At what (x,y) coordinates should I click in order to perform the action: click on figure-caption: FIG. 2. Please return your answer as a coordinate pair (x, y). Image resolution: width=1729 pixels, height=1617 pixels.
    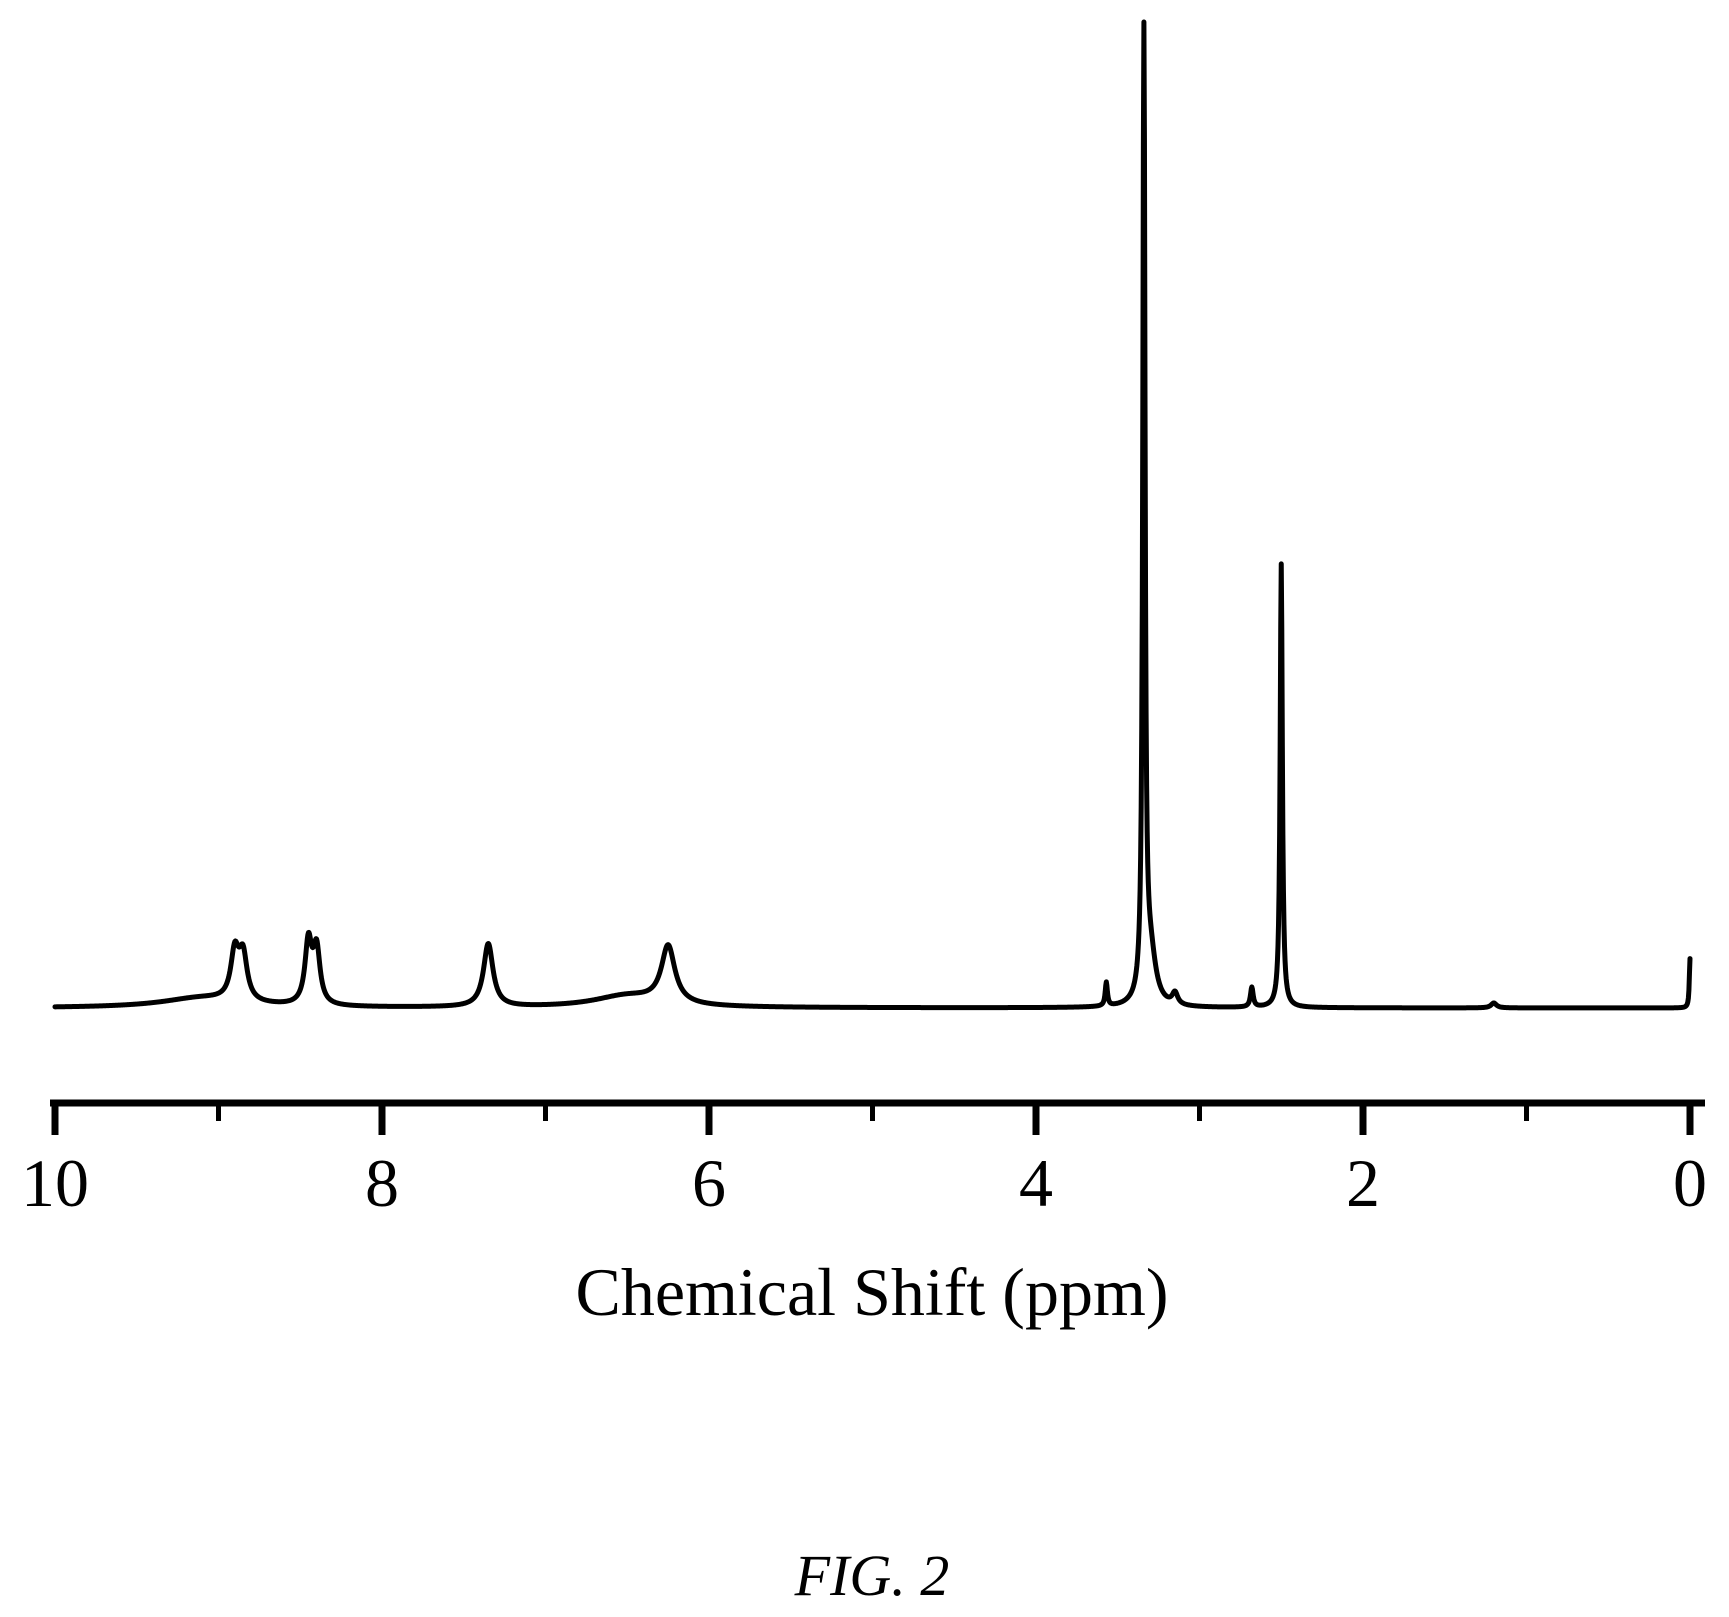
    Looking at the image, I should click on (872, 1575).